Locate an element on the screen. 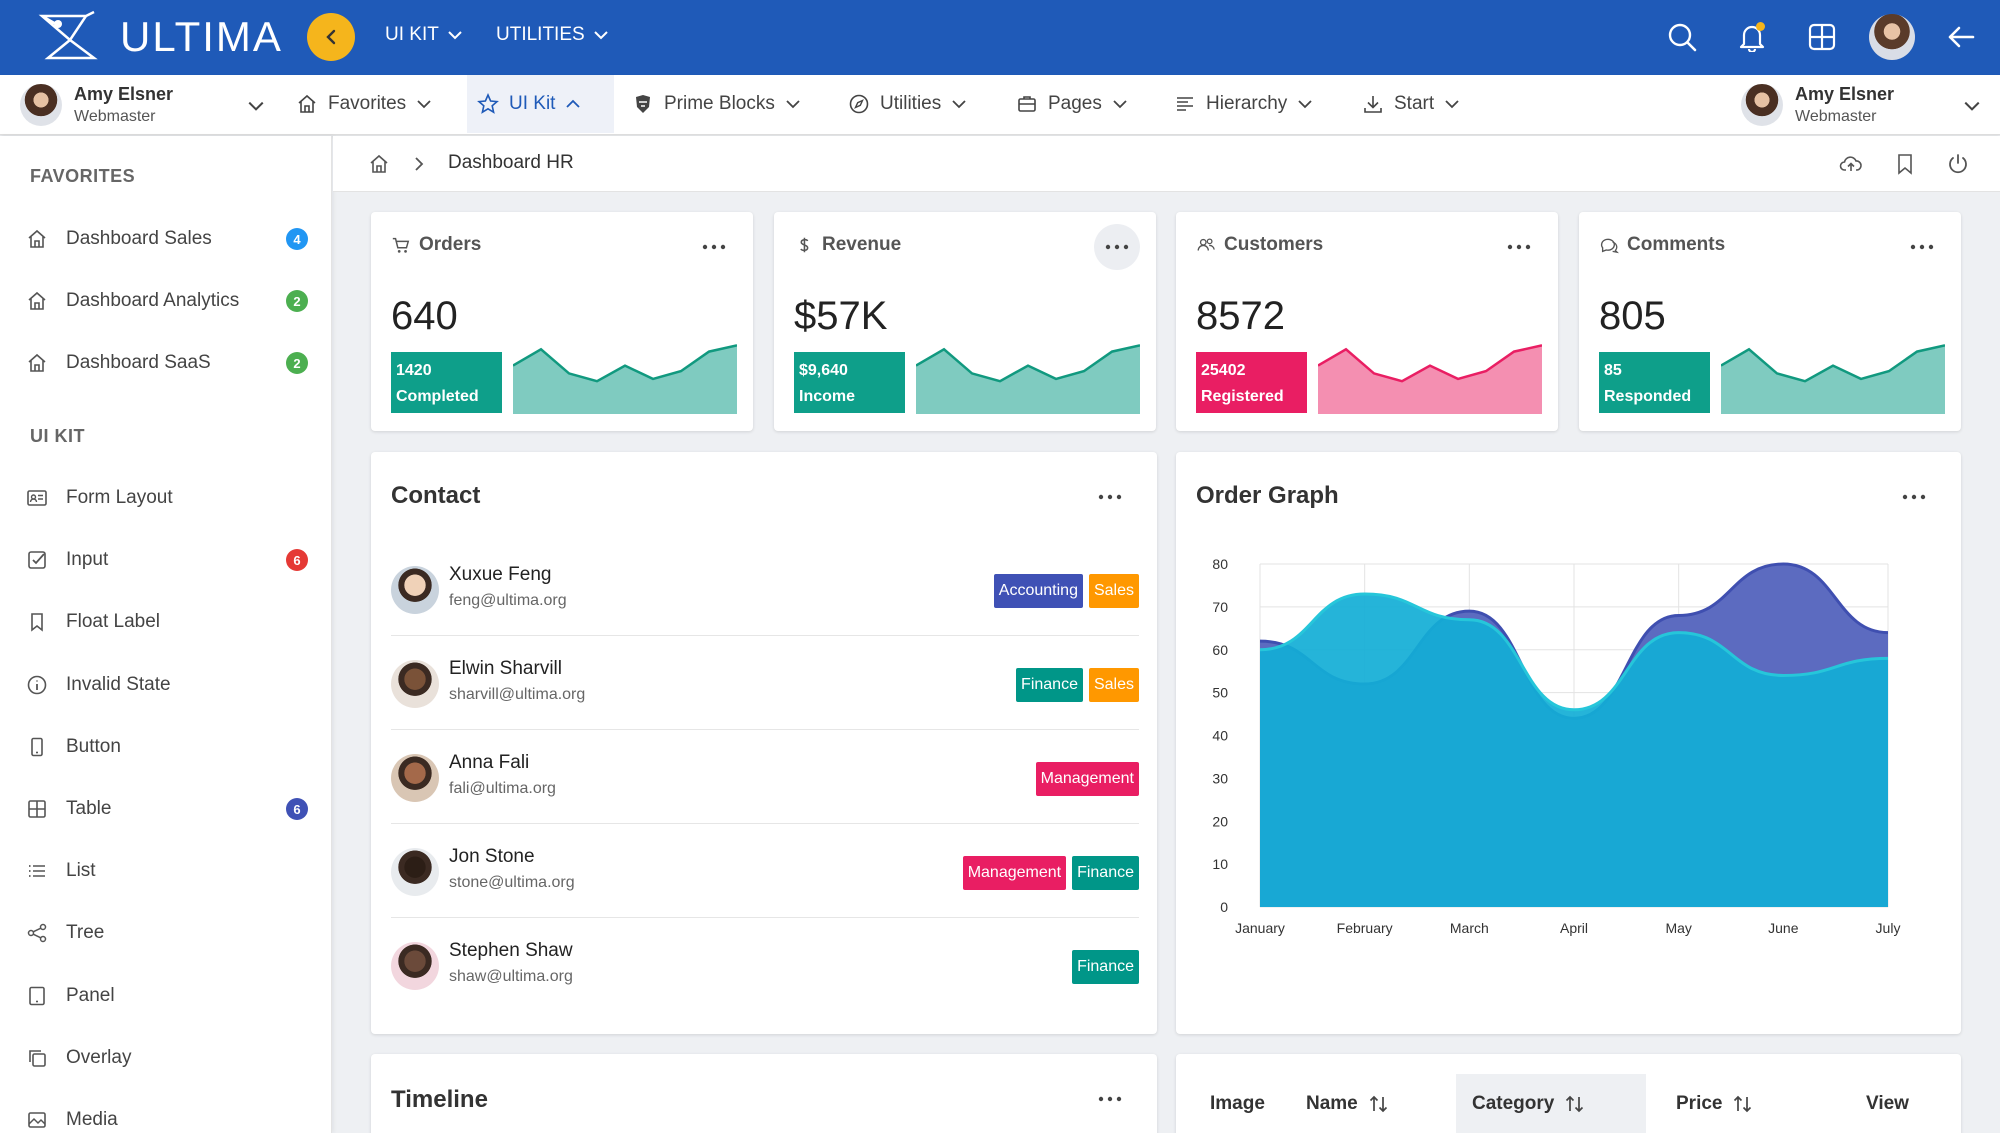 The width and height of the screenshot is (2000, 1133). y-tick-label: 40 is located at coordinates (1220, 736).